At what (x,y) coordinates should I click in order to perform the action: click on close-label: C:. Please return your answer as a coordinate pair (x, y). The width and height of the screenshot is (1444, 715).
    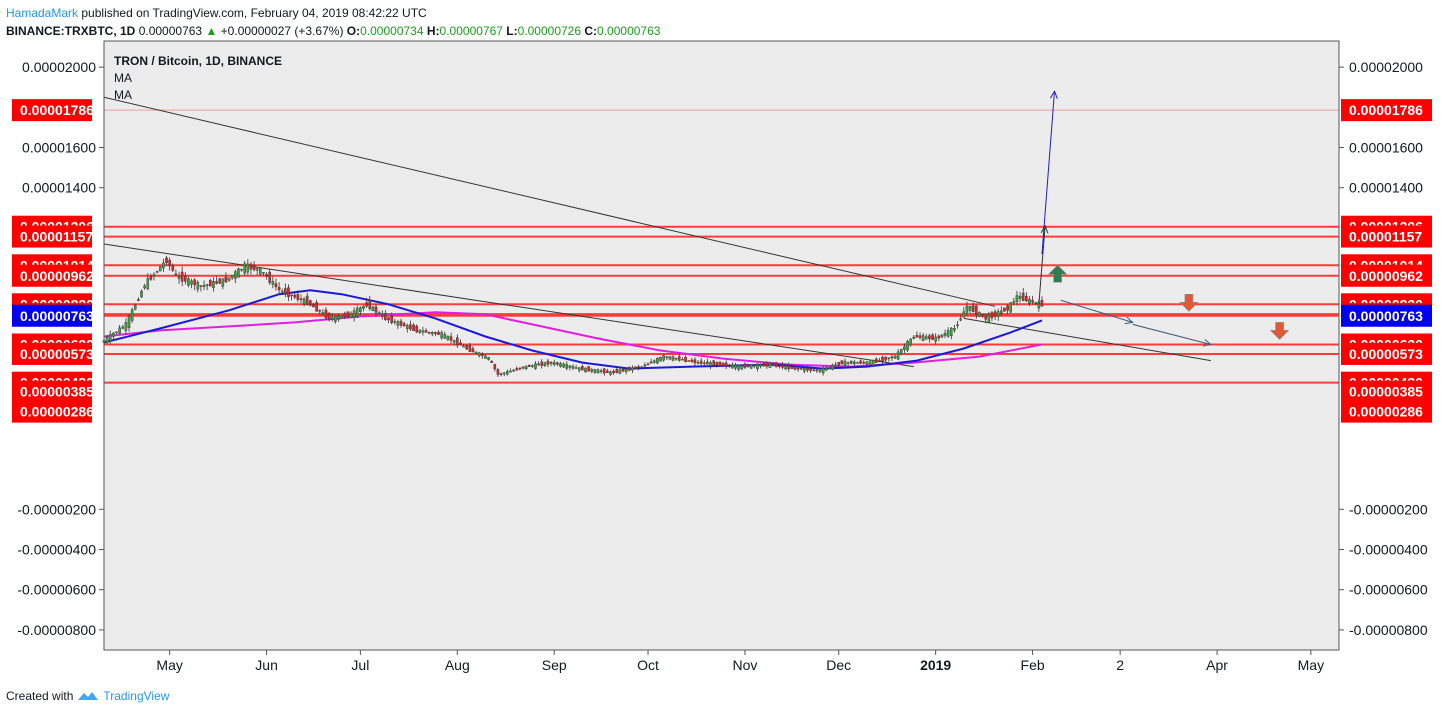
    Looking at the image, I should click on (591, 31).